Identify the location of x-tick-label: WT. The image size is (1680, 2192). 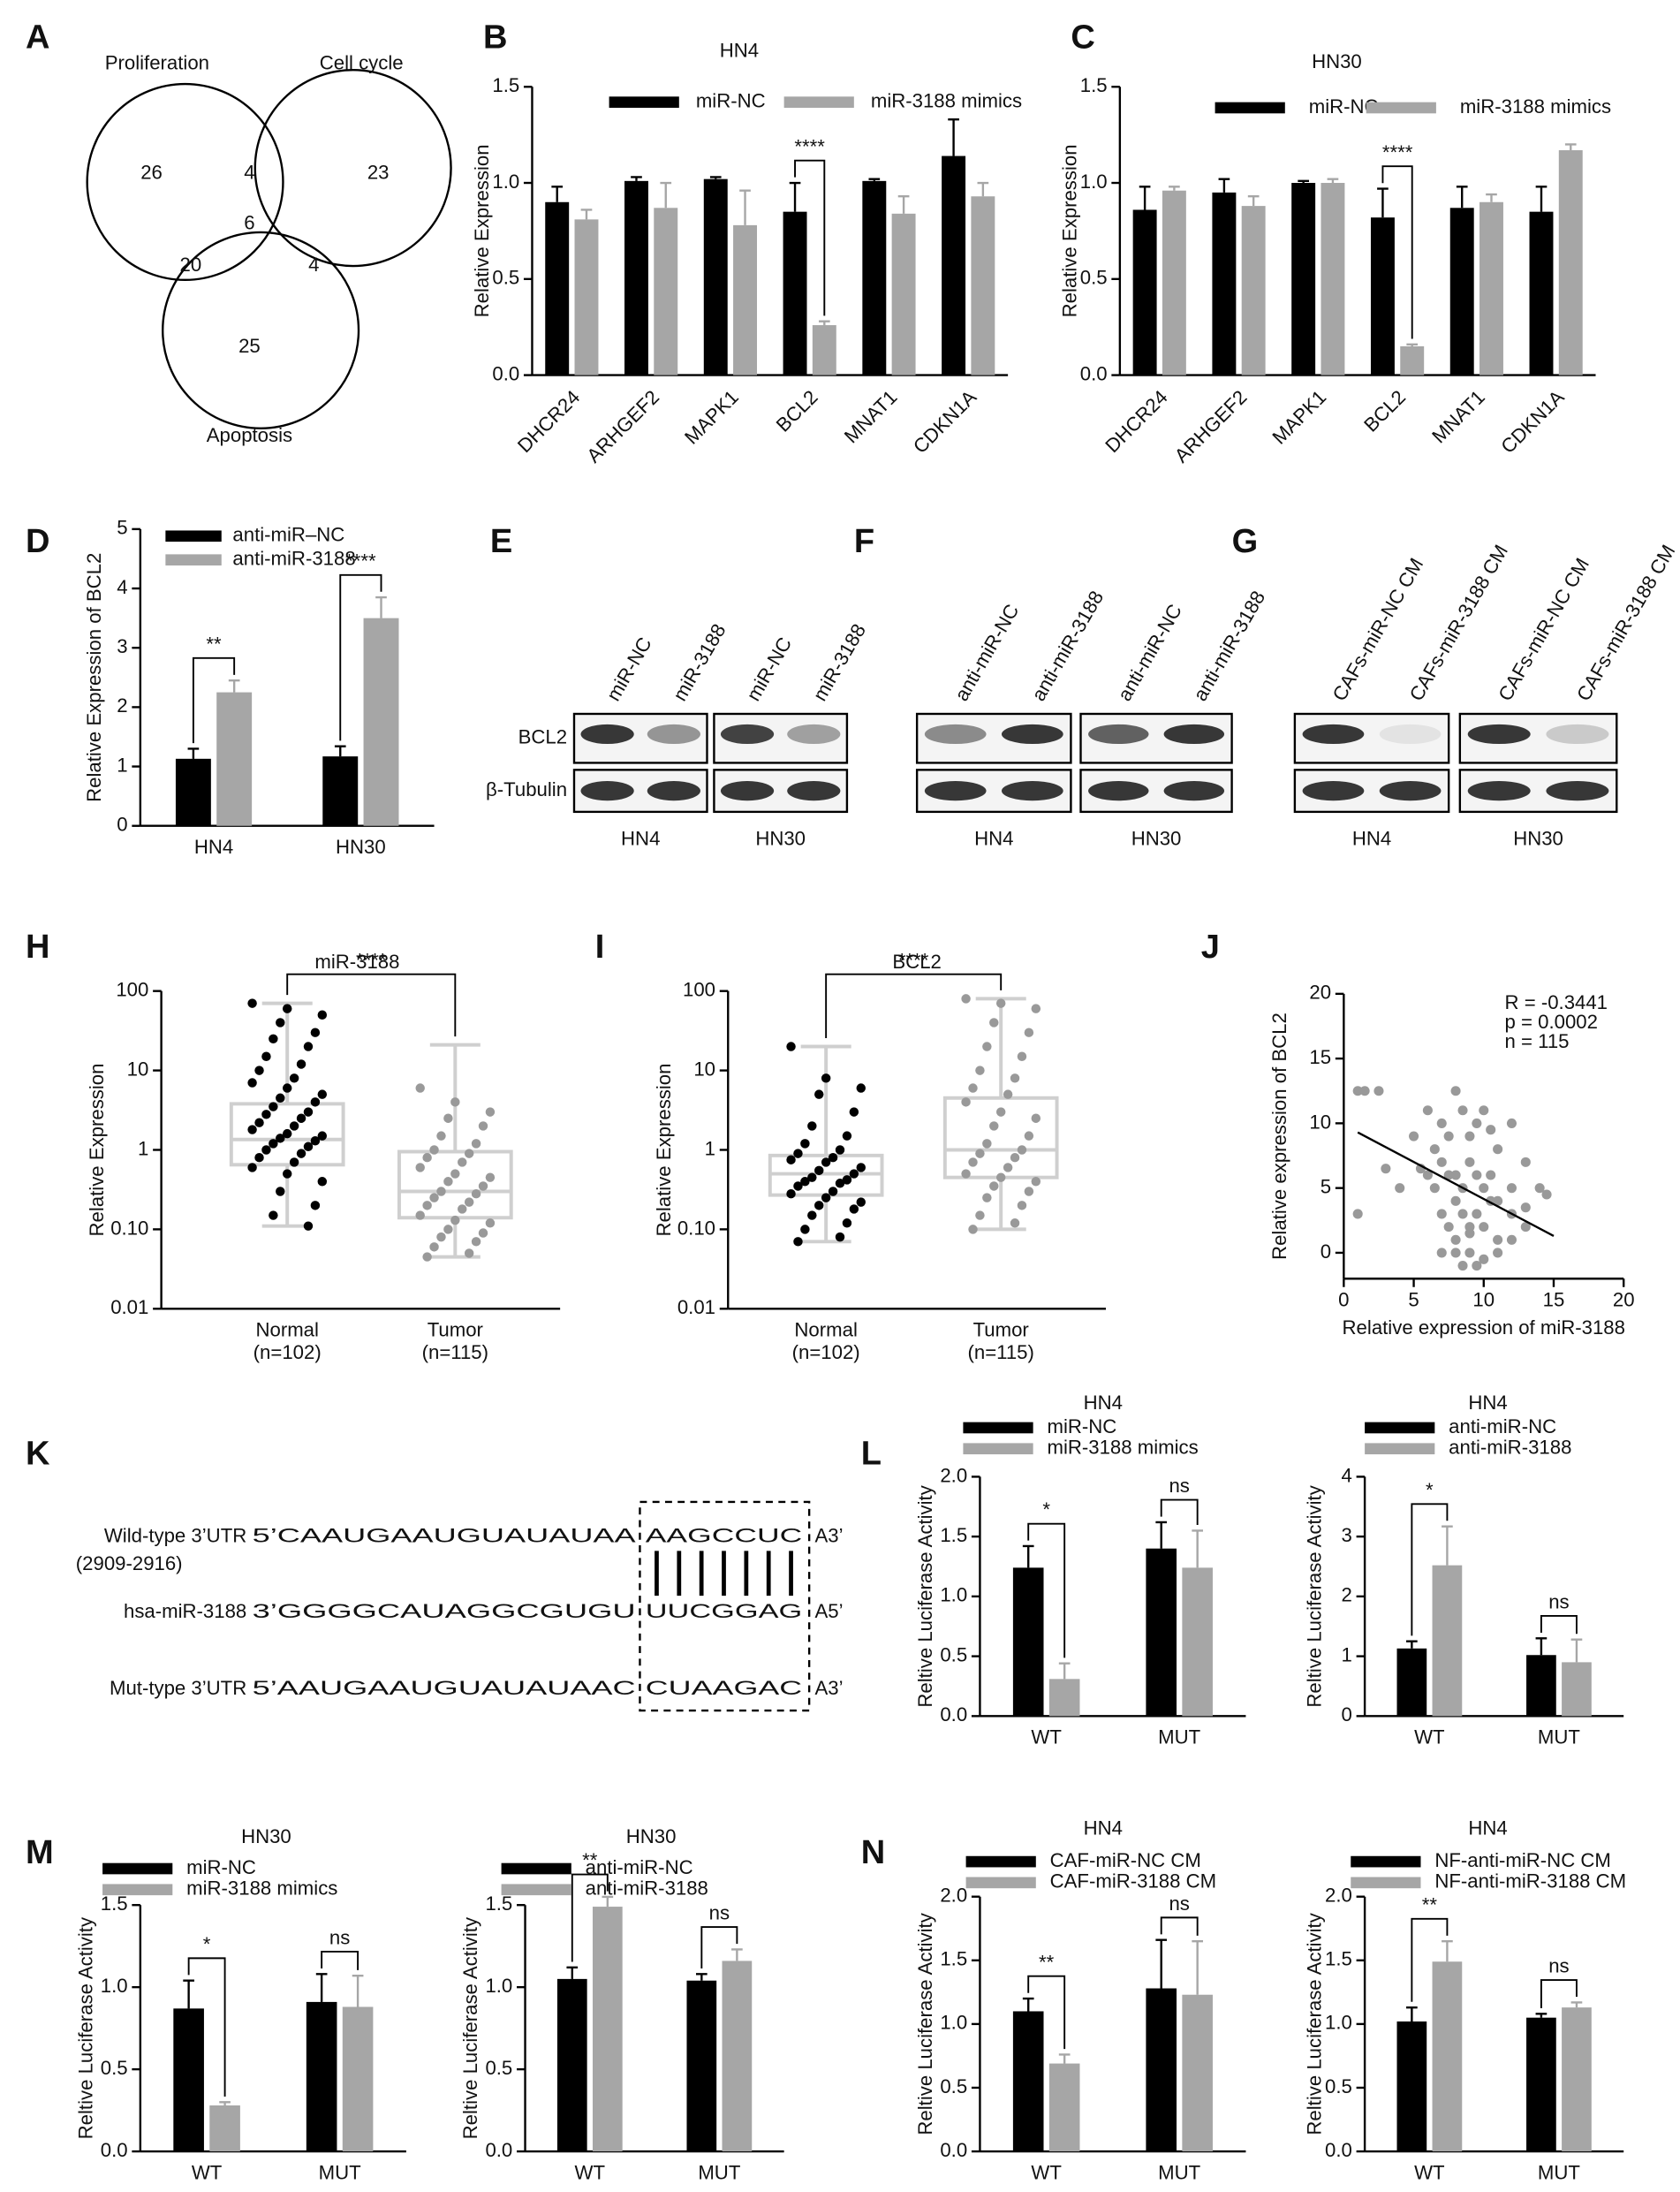
(1429, 1737).